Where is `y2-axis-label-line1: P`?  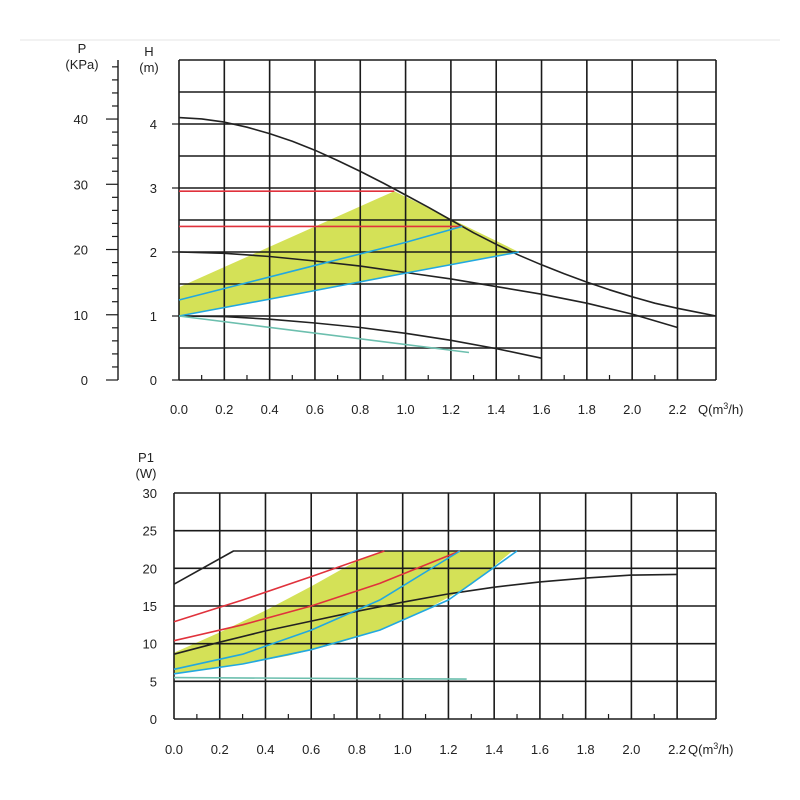
y2-axis-label-line1: P is located at coordinates (82, 48).